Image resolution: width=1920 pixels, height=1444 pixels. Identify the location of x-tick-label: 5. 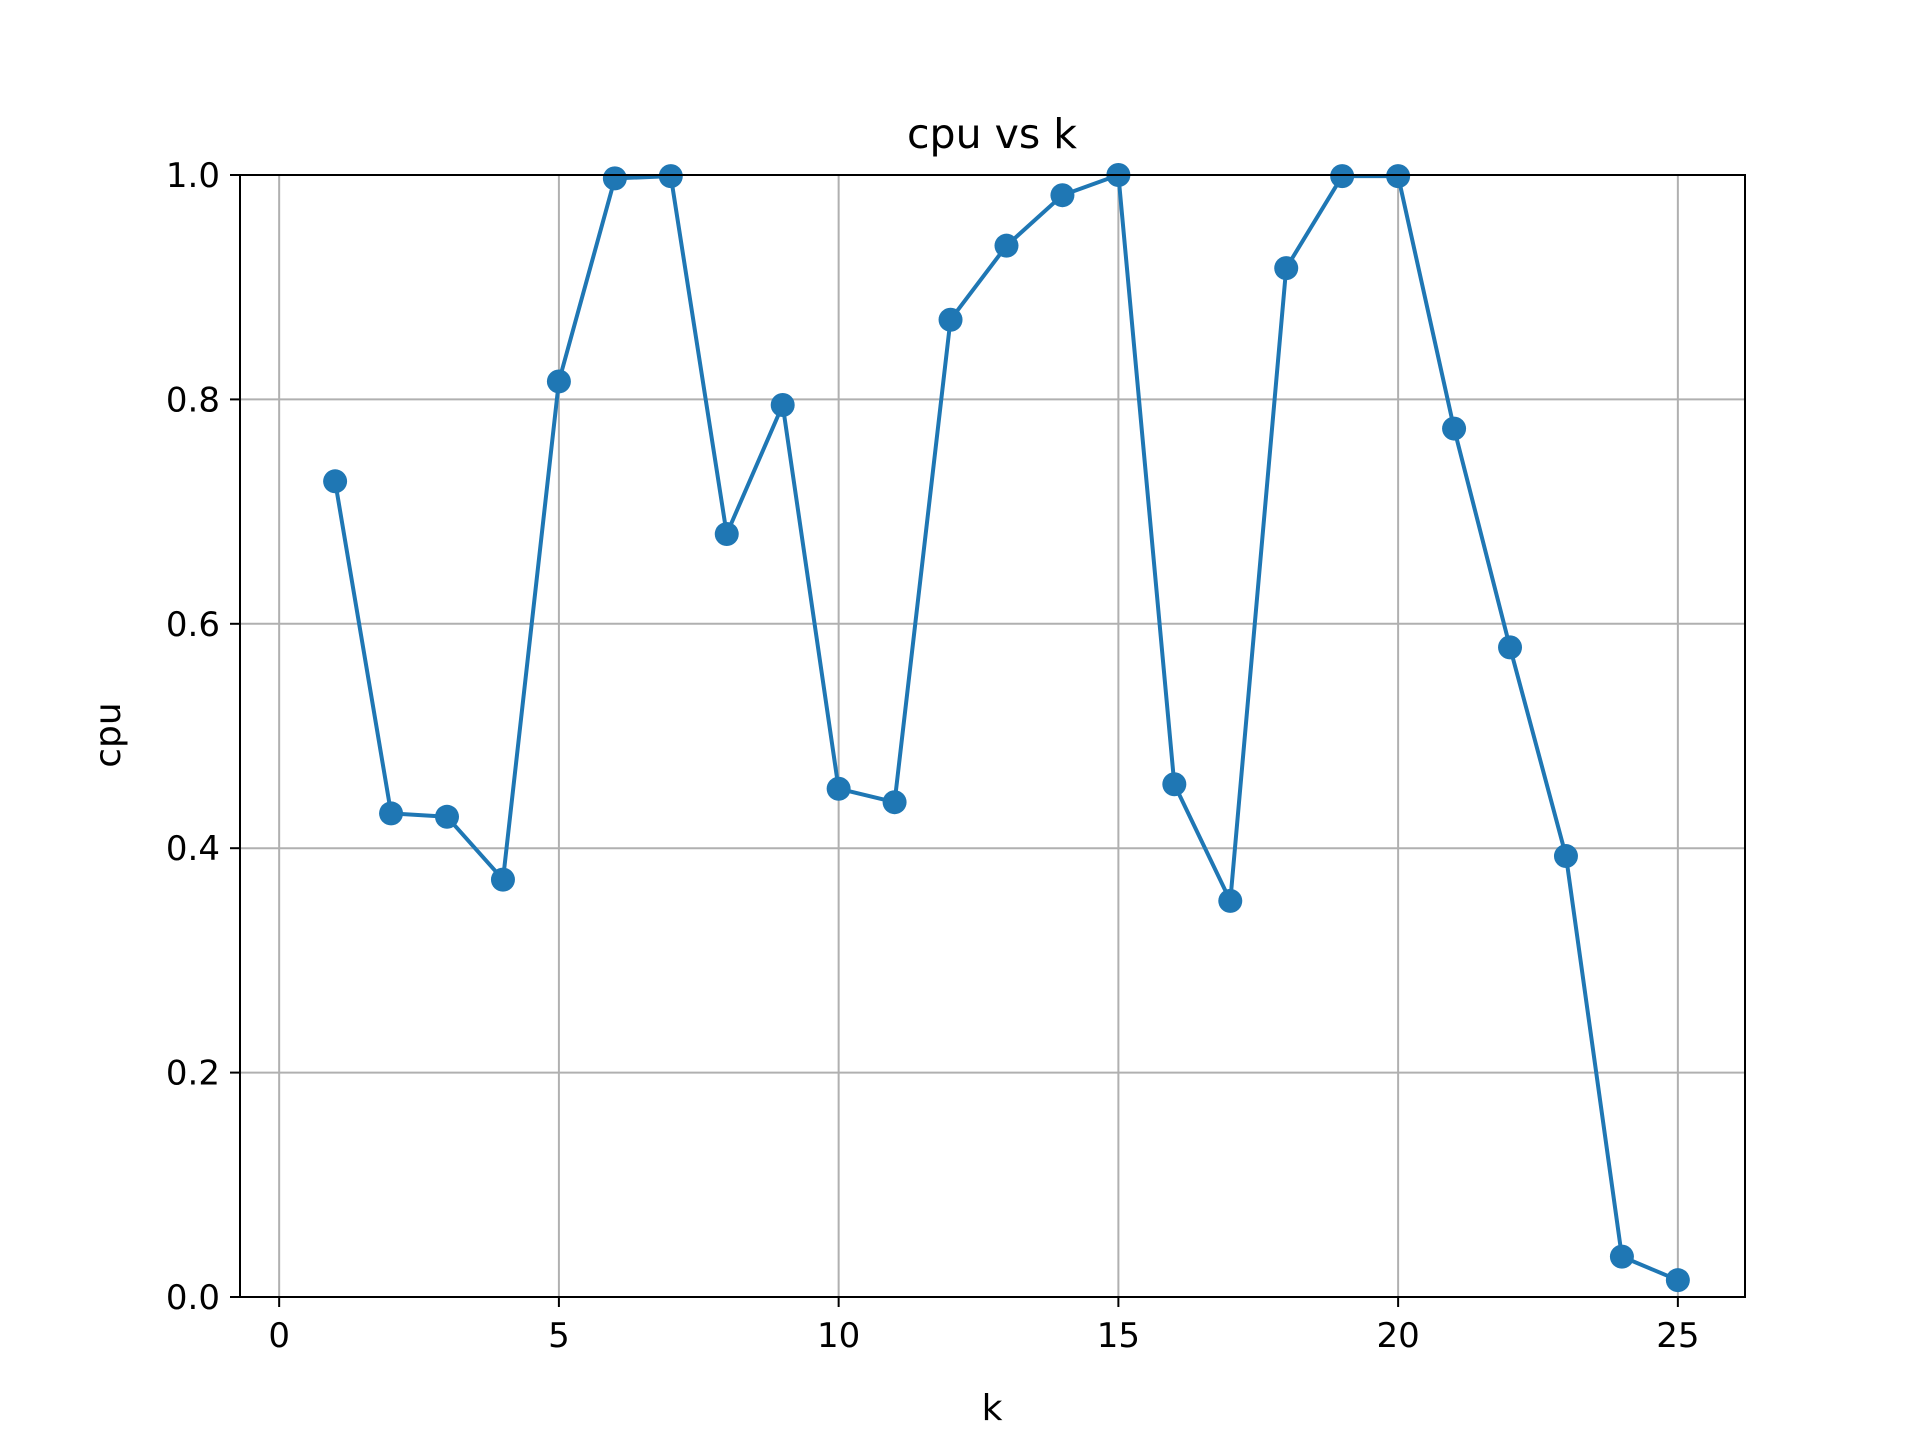
(559, 1336).